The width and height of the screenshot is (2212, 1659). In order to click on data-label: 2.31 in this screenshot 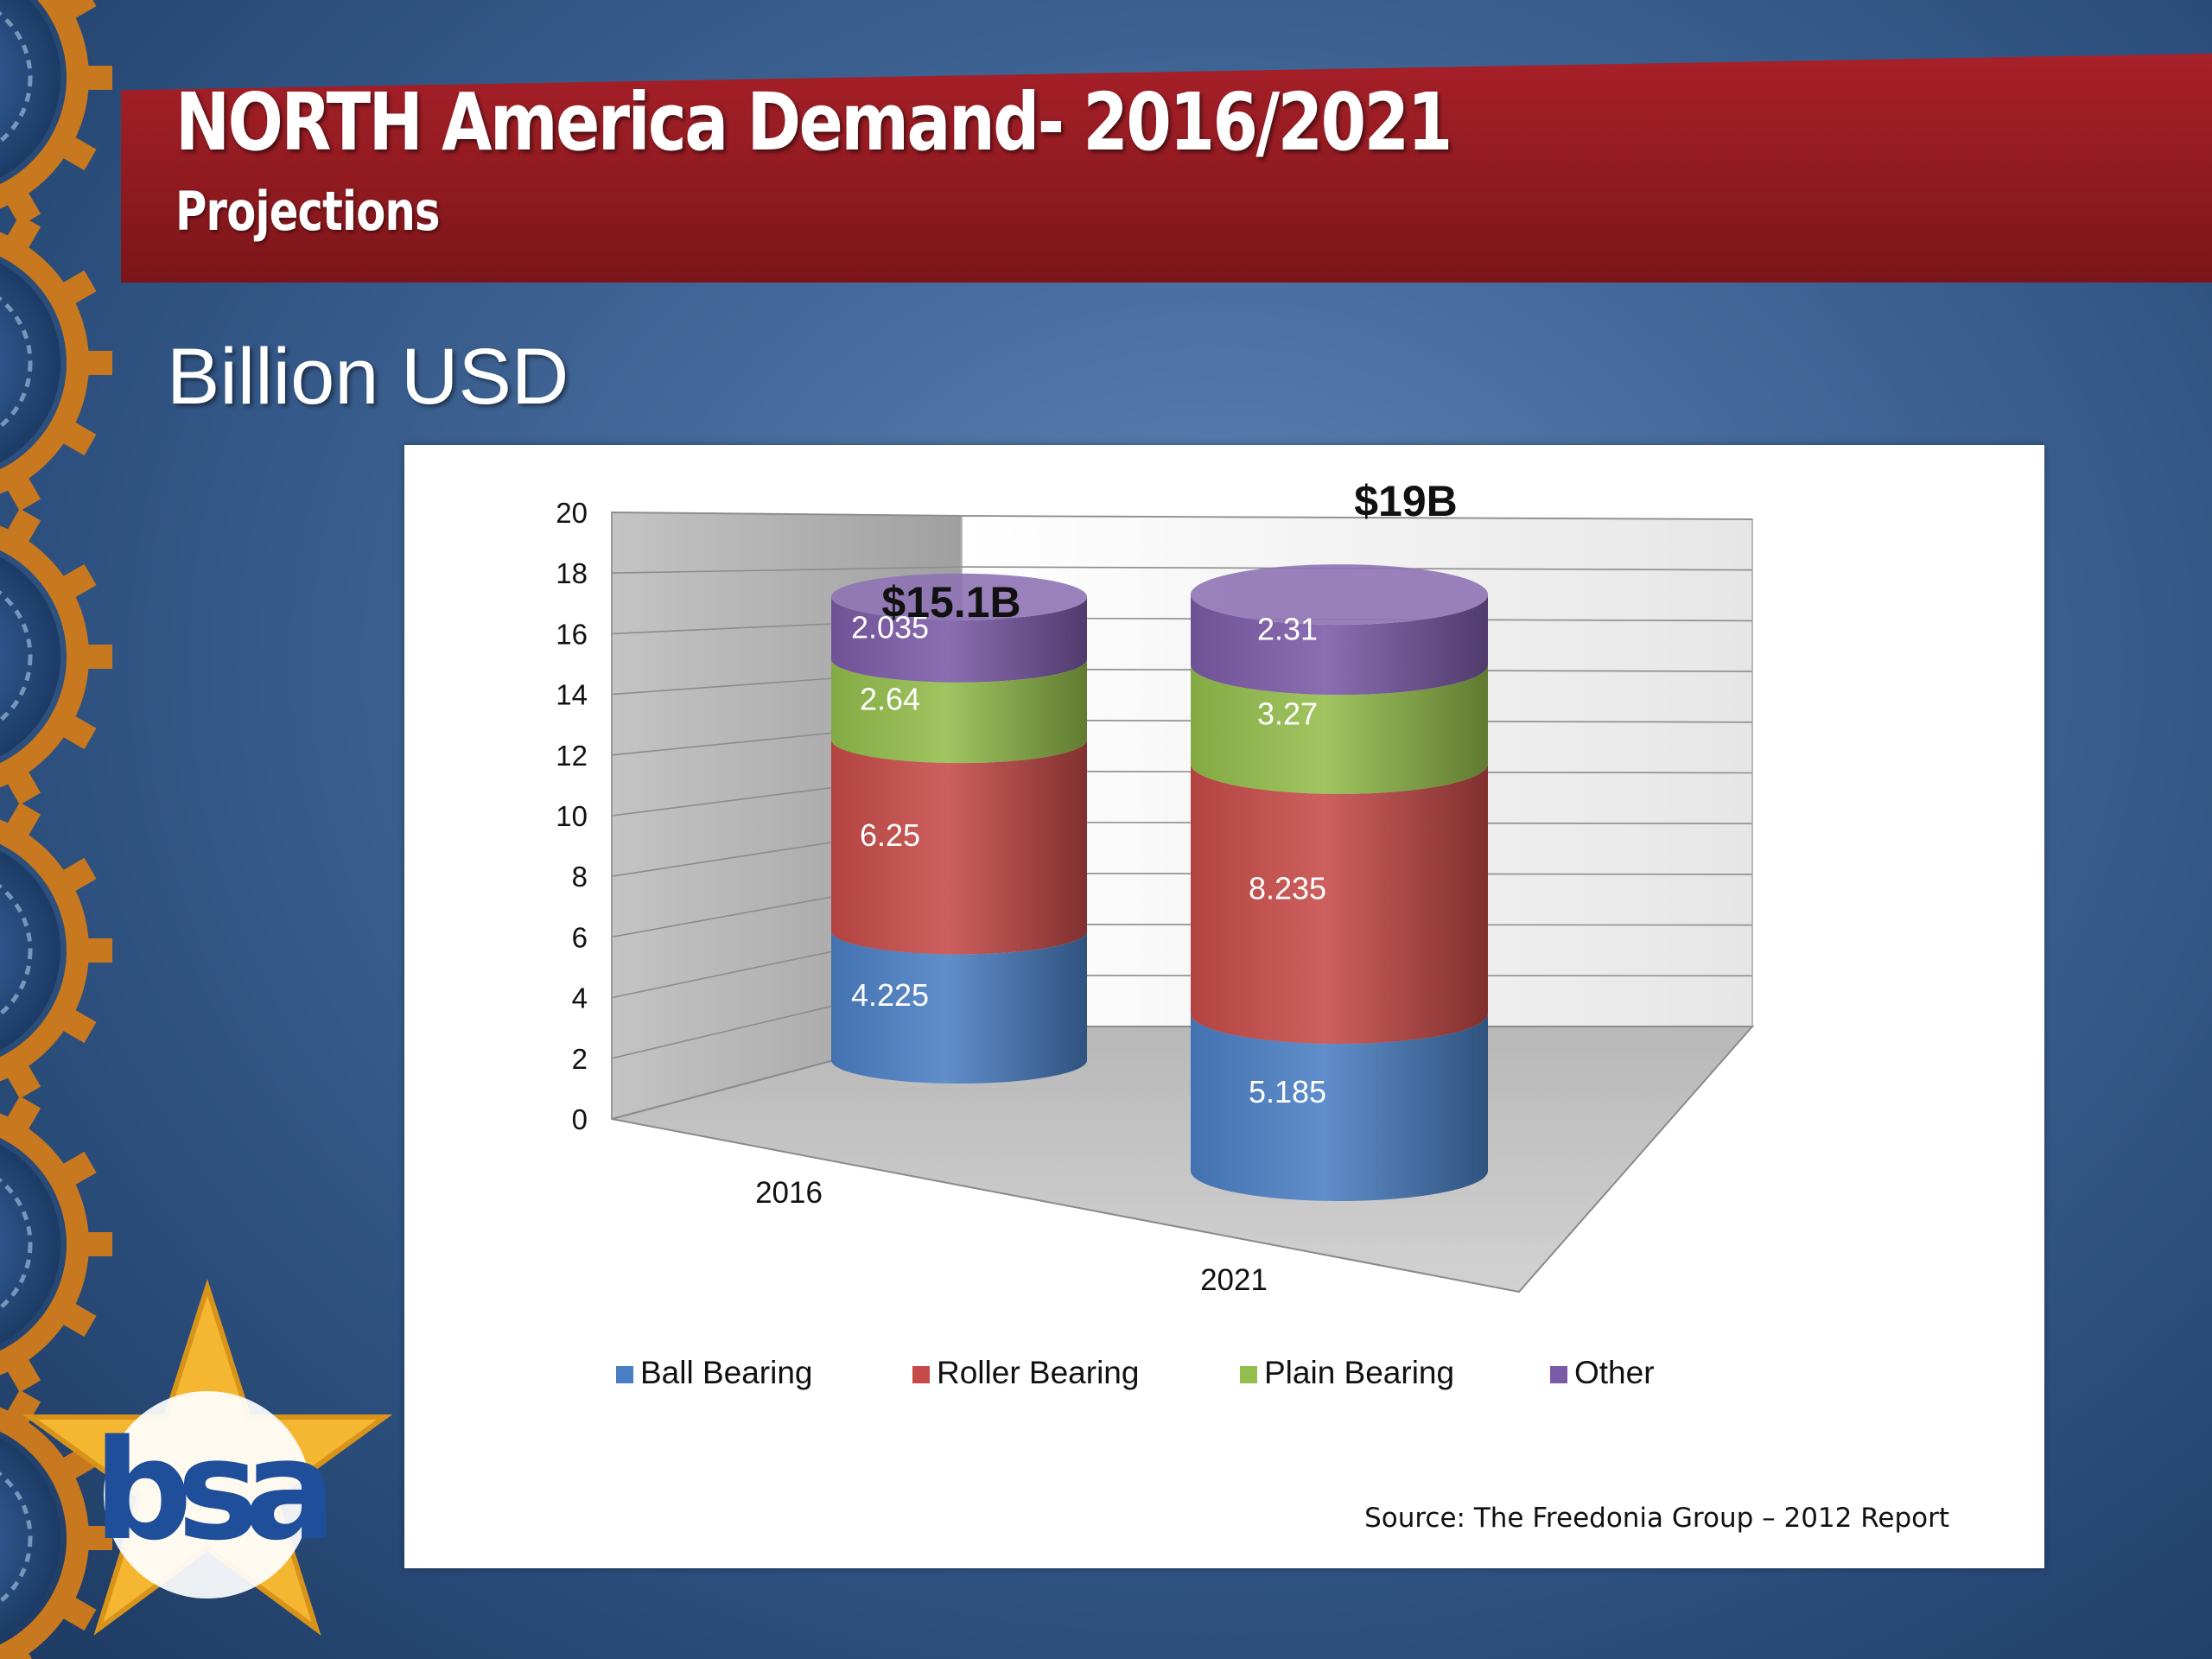, I will do `click(1287, 629)`.